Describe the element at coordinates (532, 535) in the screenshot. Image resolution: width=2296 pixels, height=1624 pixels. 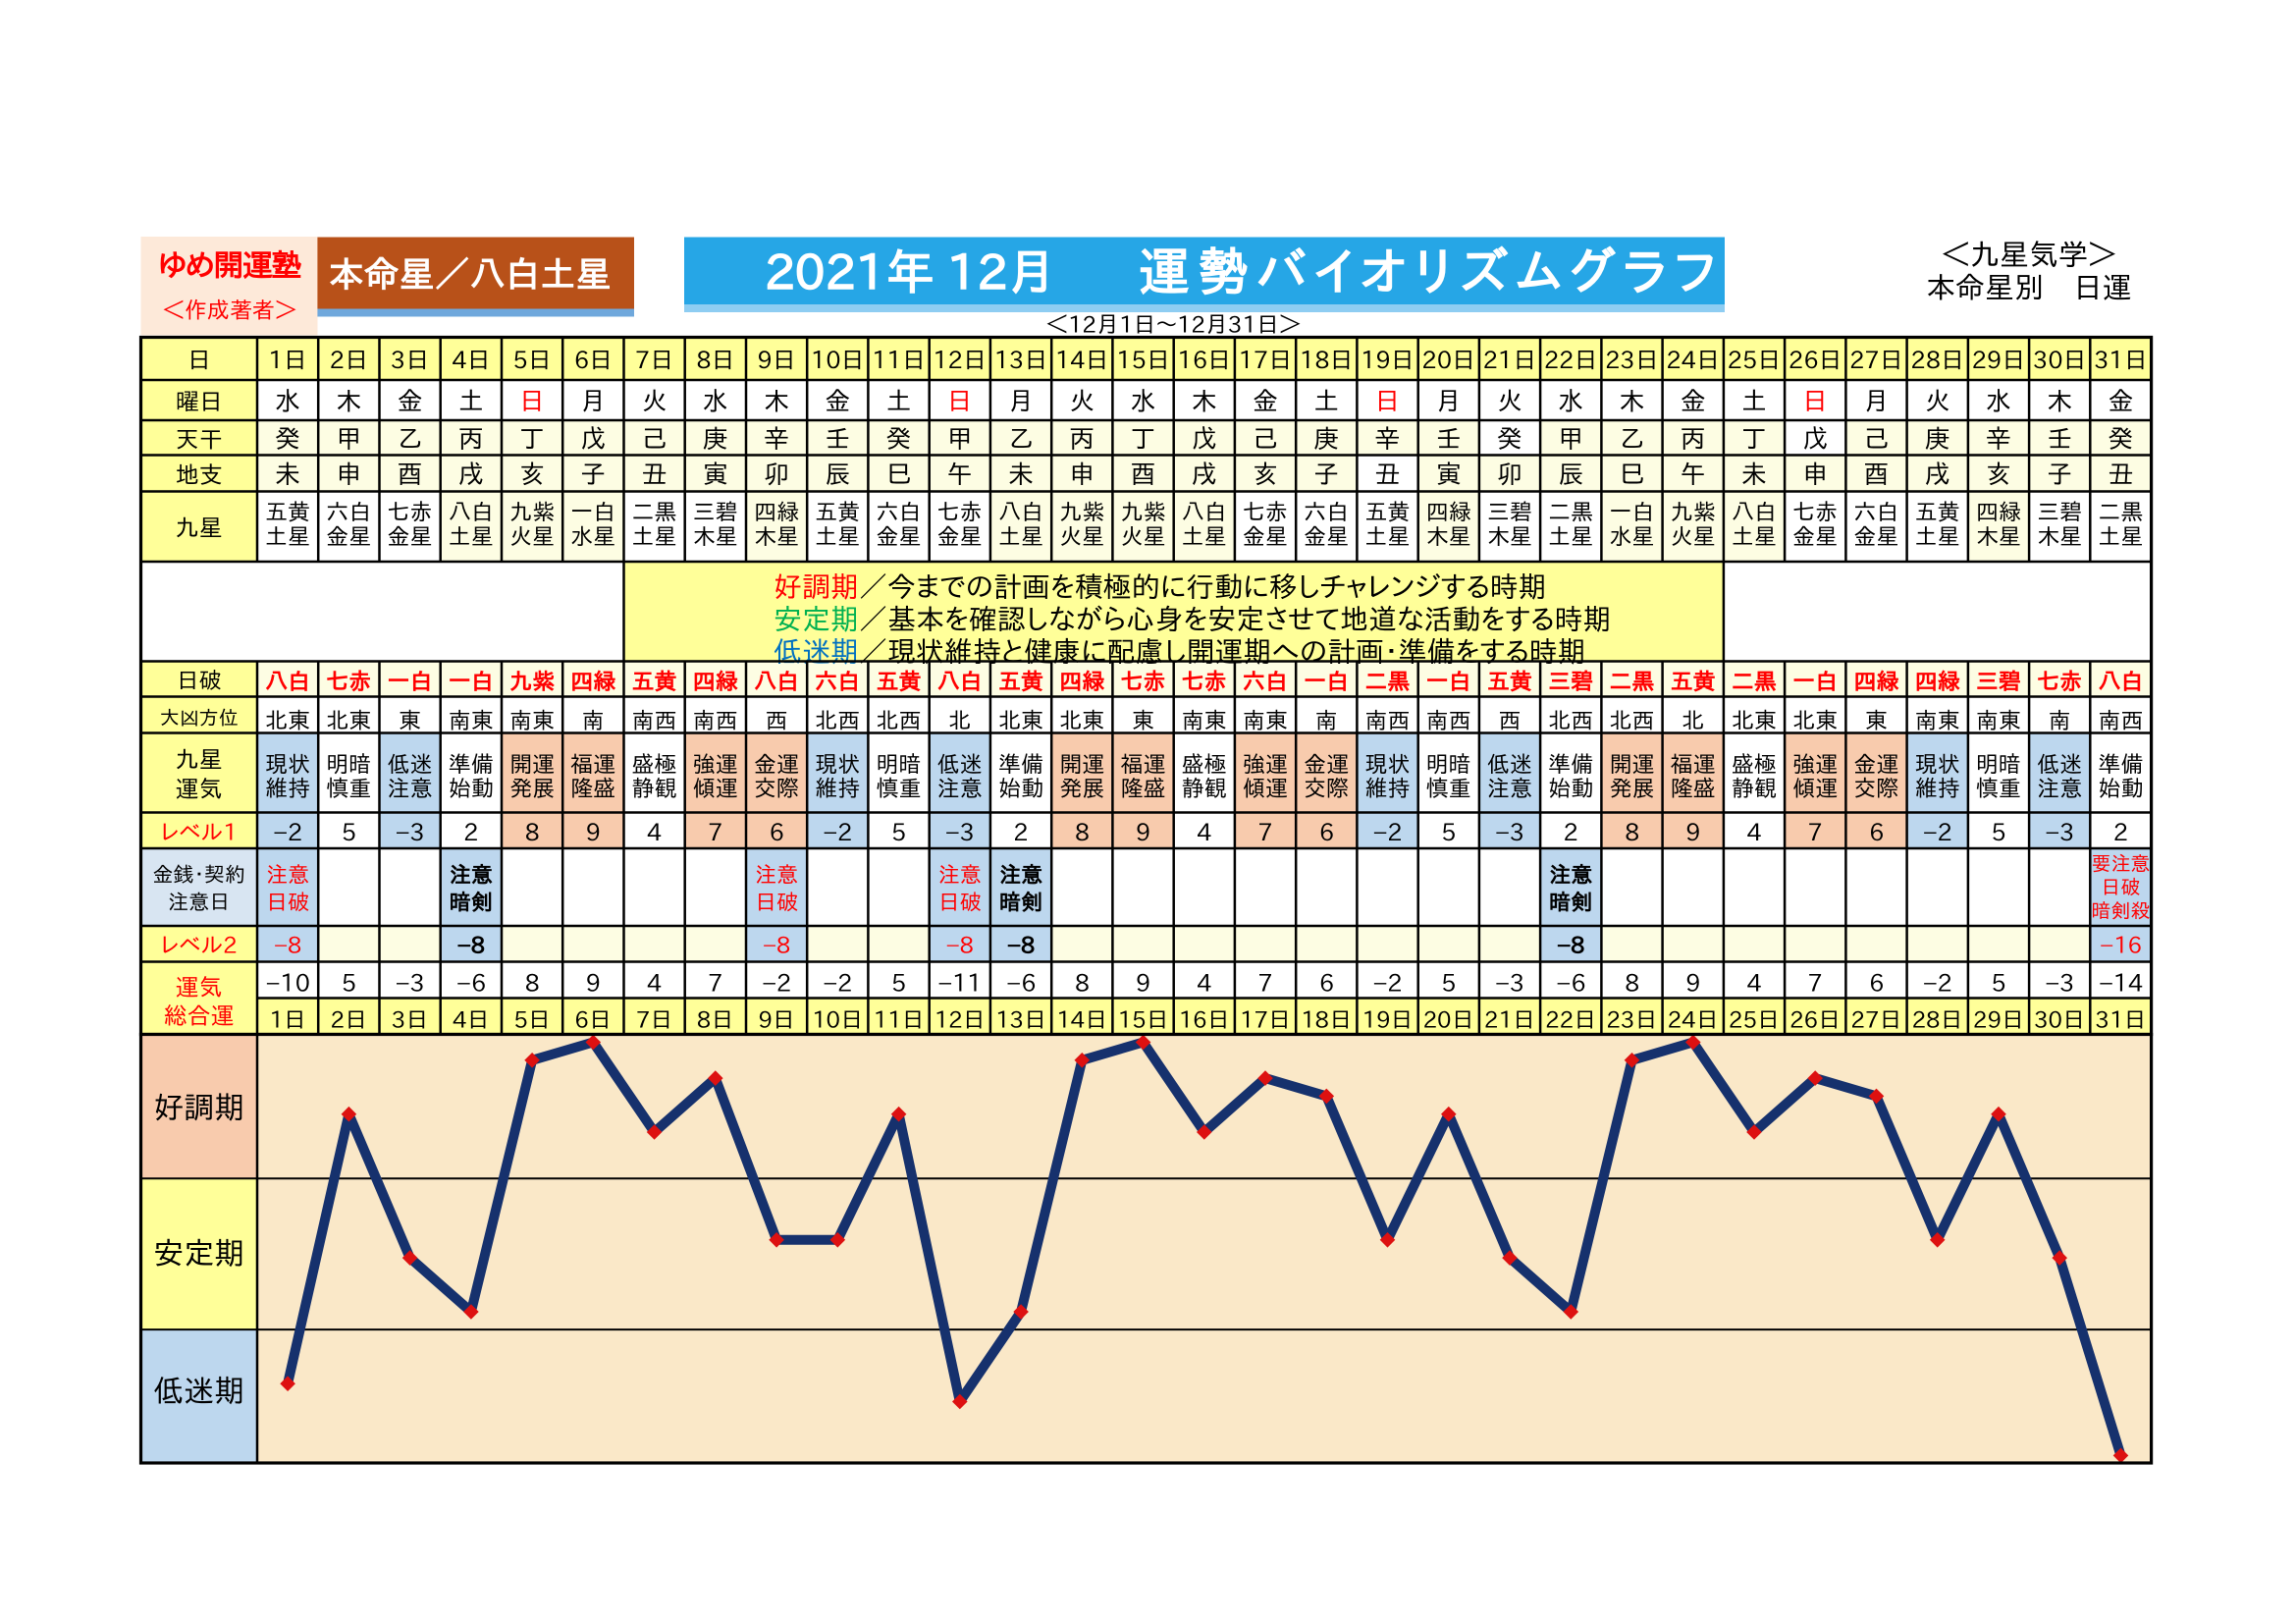
I see `svg-text: 火星` at that location.